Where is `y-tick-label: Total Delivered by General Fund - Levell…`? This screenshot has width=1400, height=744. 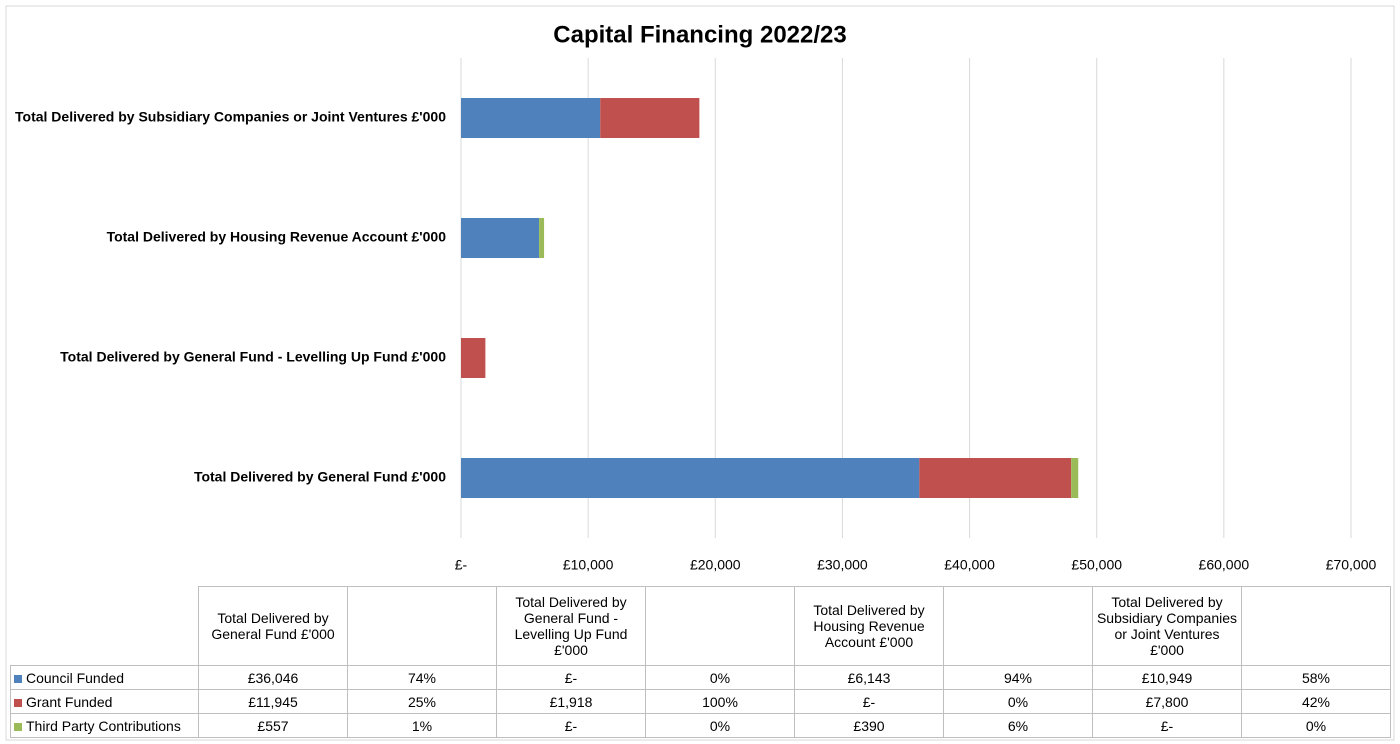 y-tick-label: Total Delivered by General Fund - Levell… is located at coordinates (253, 357).